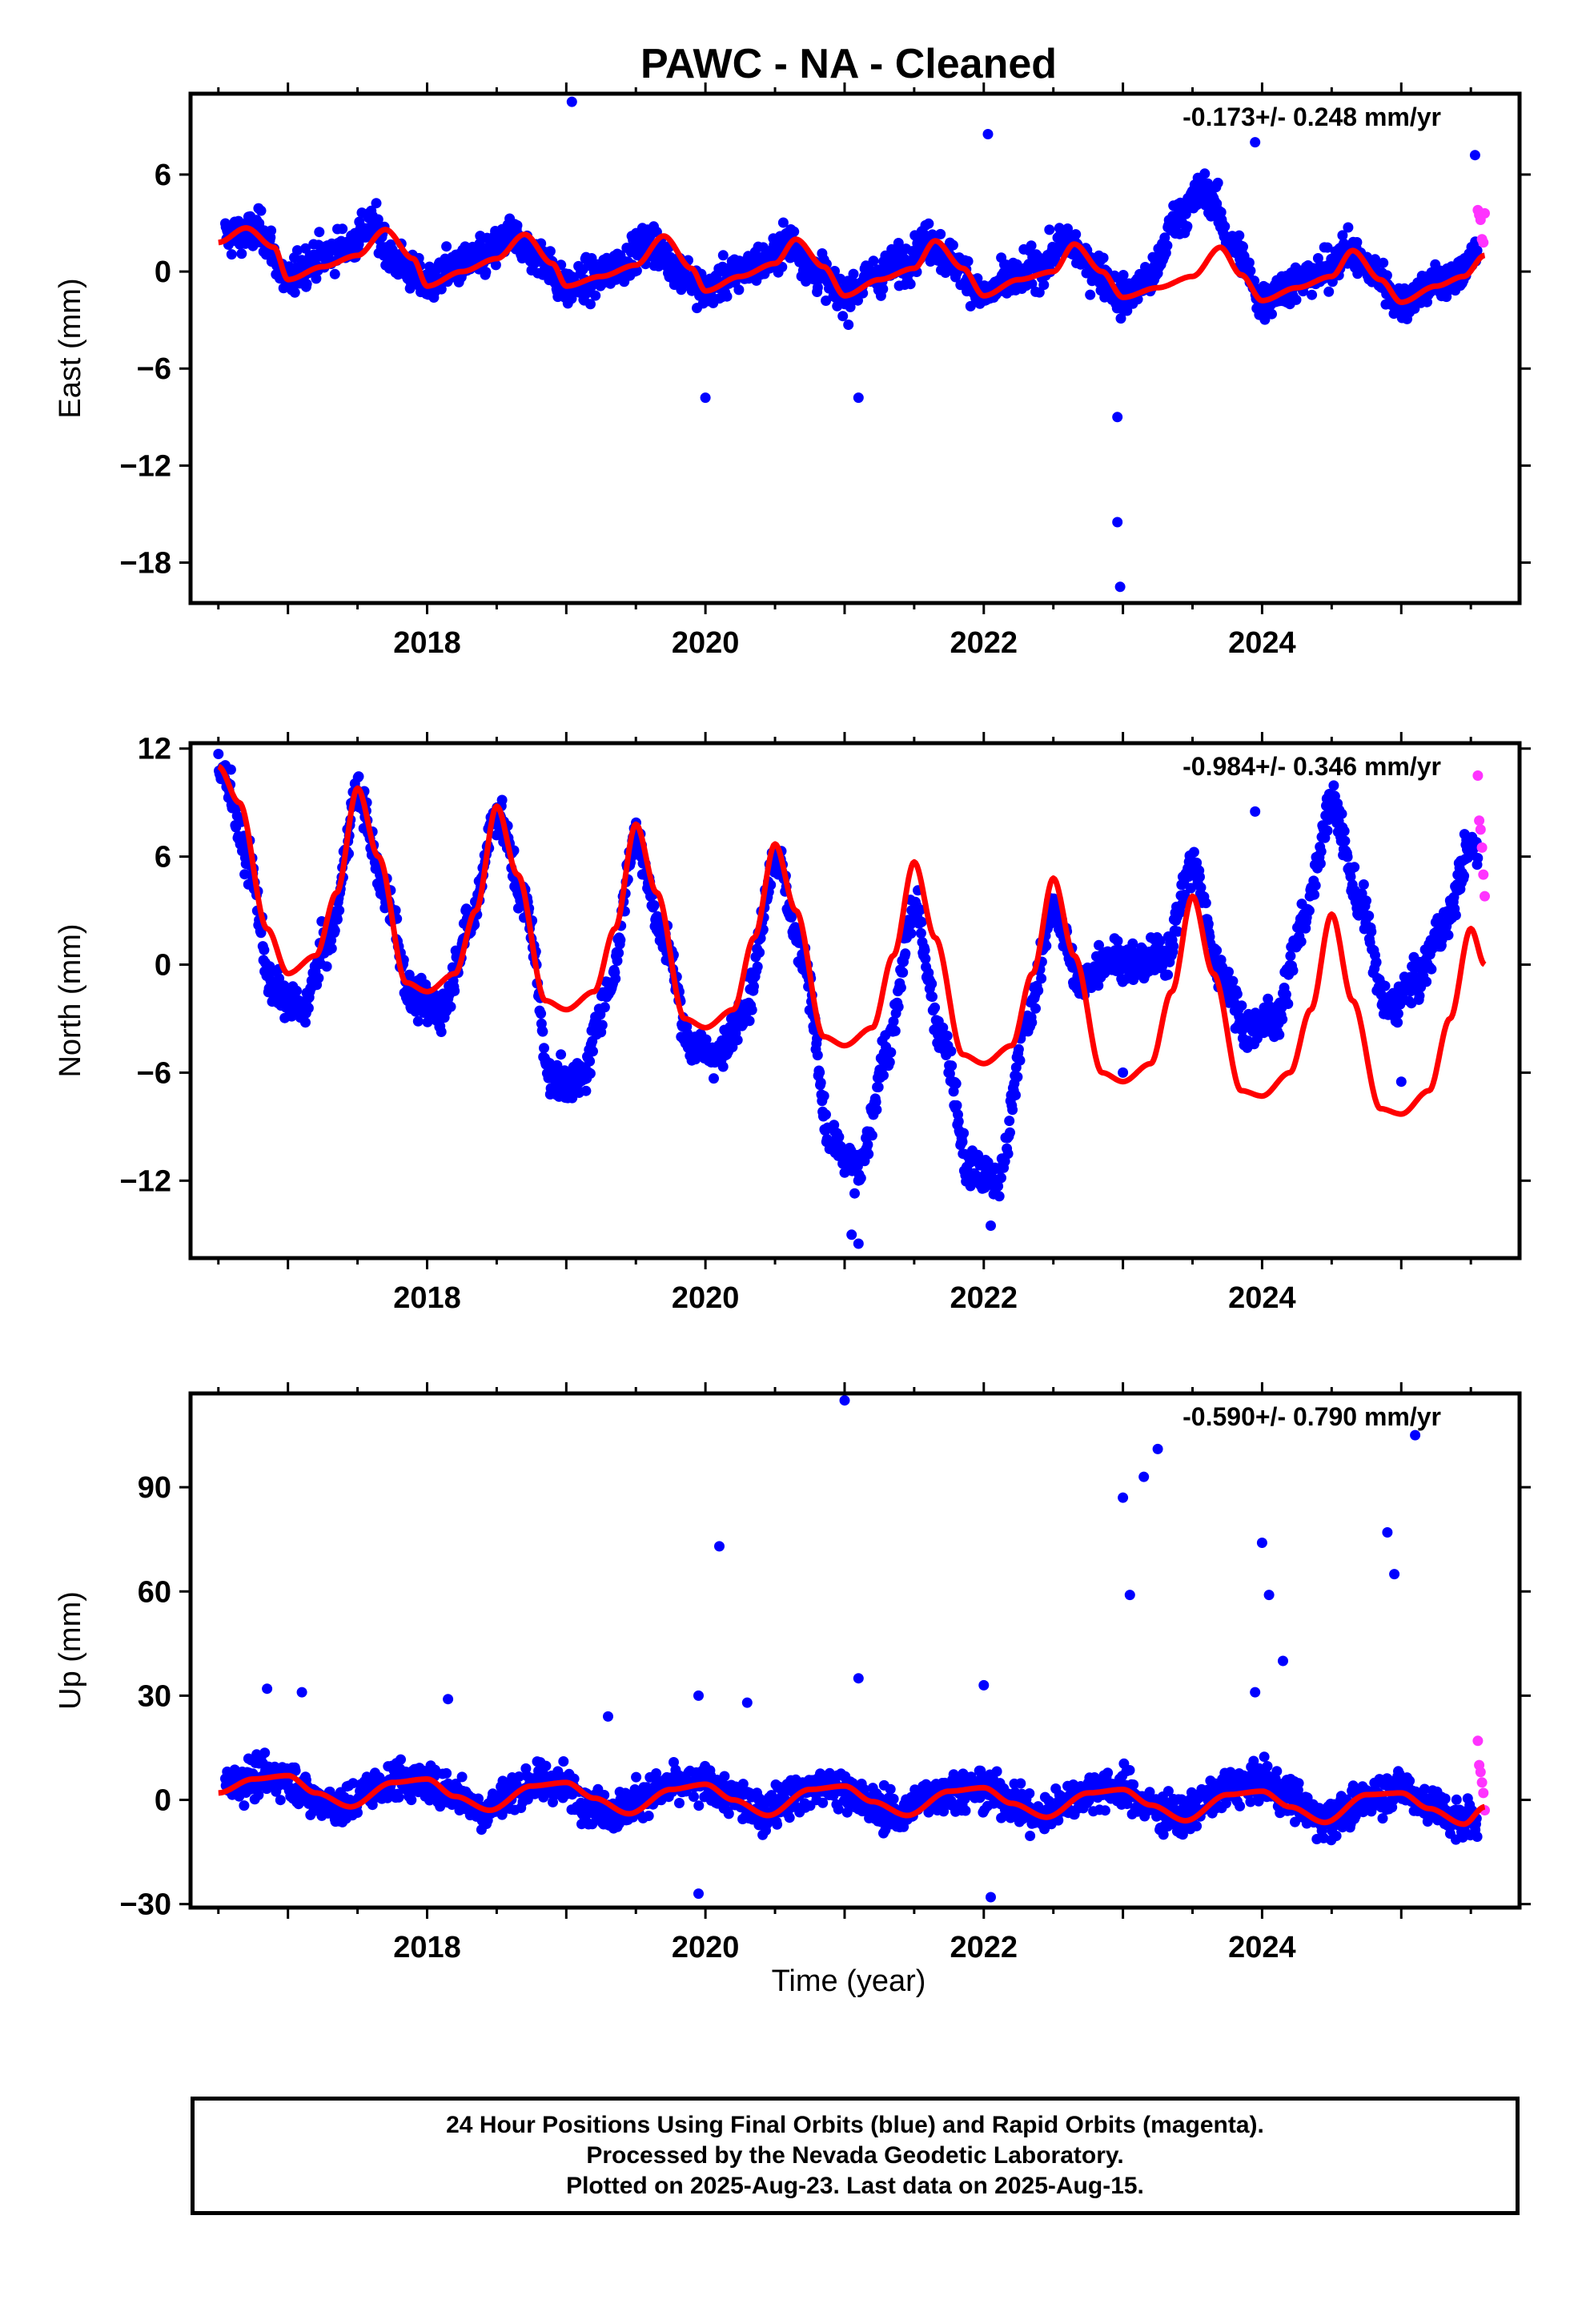  What do you see at coordinates (154, 1073) in the screenshot?
I see `y-tick-label: −6` at bounding box center [154, 1073].